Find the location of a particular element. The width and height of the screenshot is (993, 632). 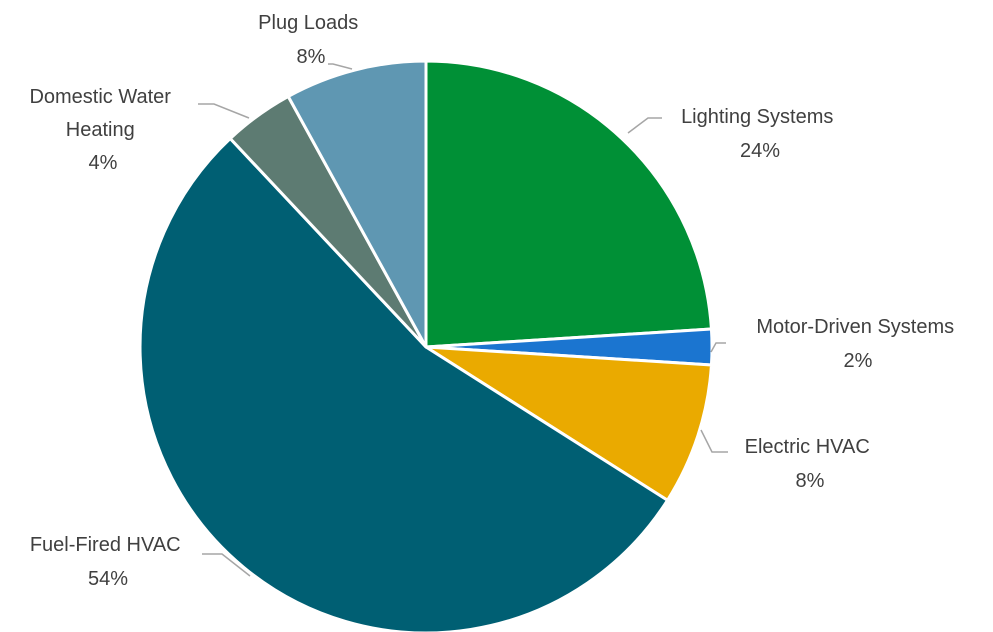

label-electric-hvac: Electric HVAC 8% is located at coordinates (810, 464).